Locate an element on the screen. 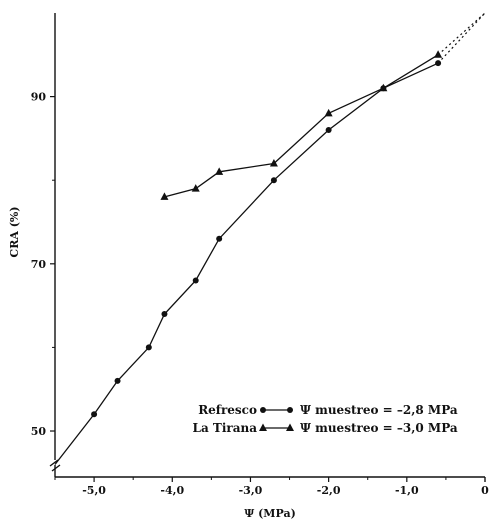  y-tick-label: 70 is located at coordinates (39, 264).